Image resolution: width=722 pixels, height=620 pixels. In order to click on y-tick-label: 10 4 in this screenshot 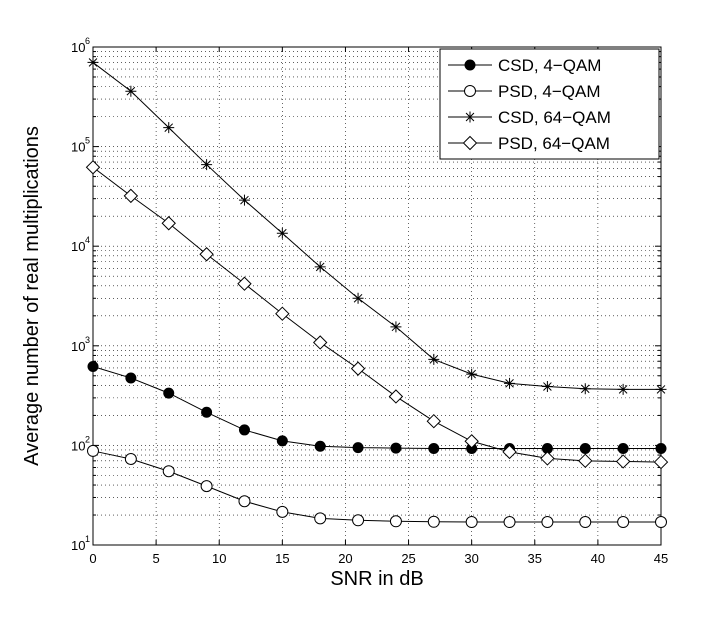, I will do `click(80, 244)`.